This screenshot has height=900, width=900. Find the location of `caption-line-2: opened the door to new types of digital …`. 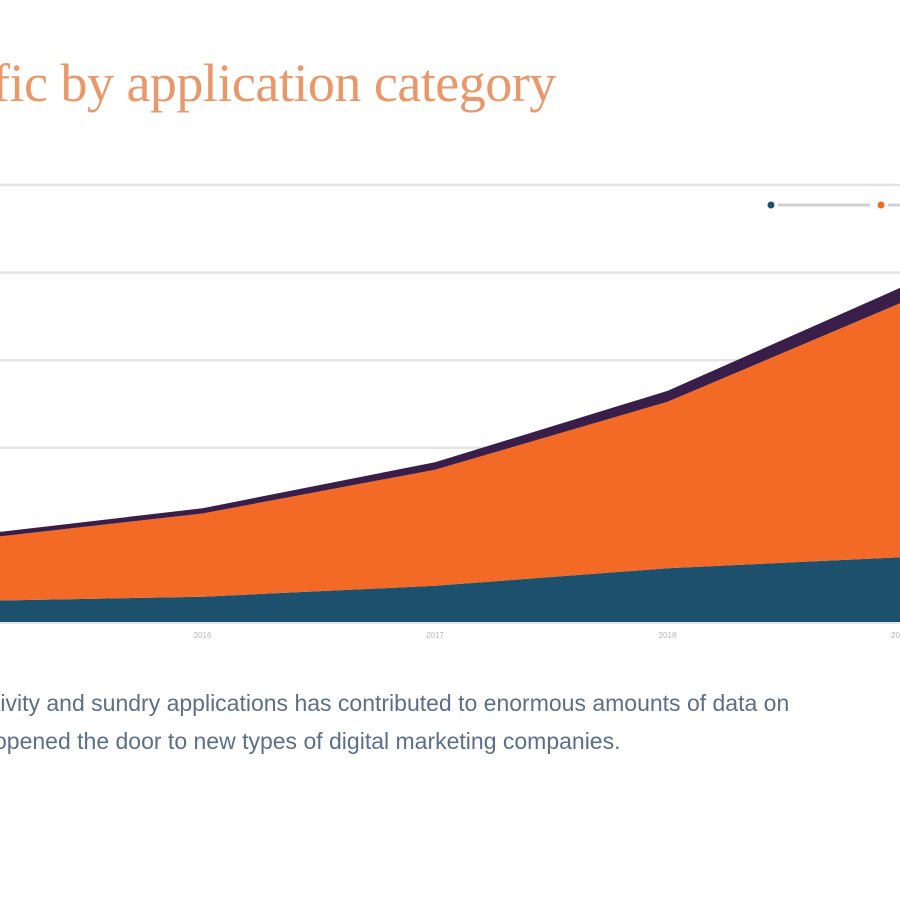

caption-line-2: opened the door to new types of digital … is located at coordinates (310, 741).